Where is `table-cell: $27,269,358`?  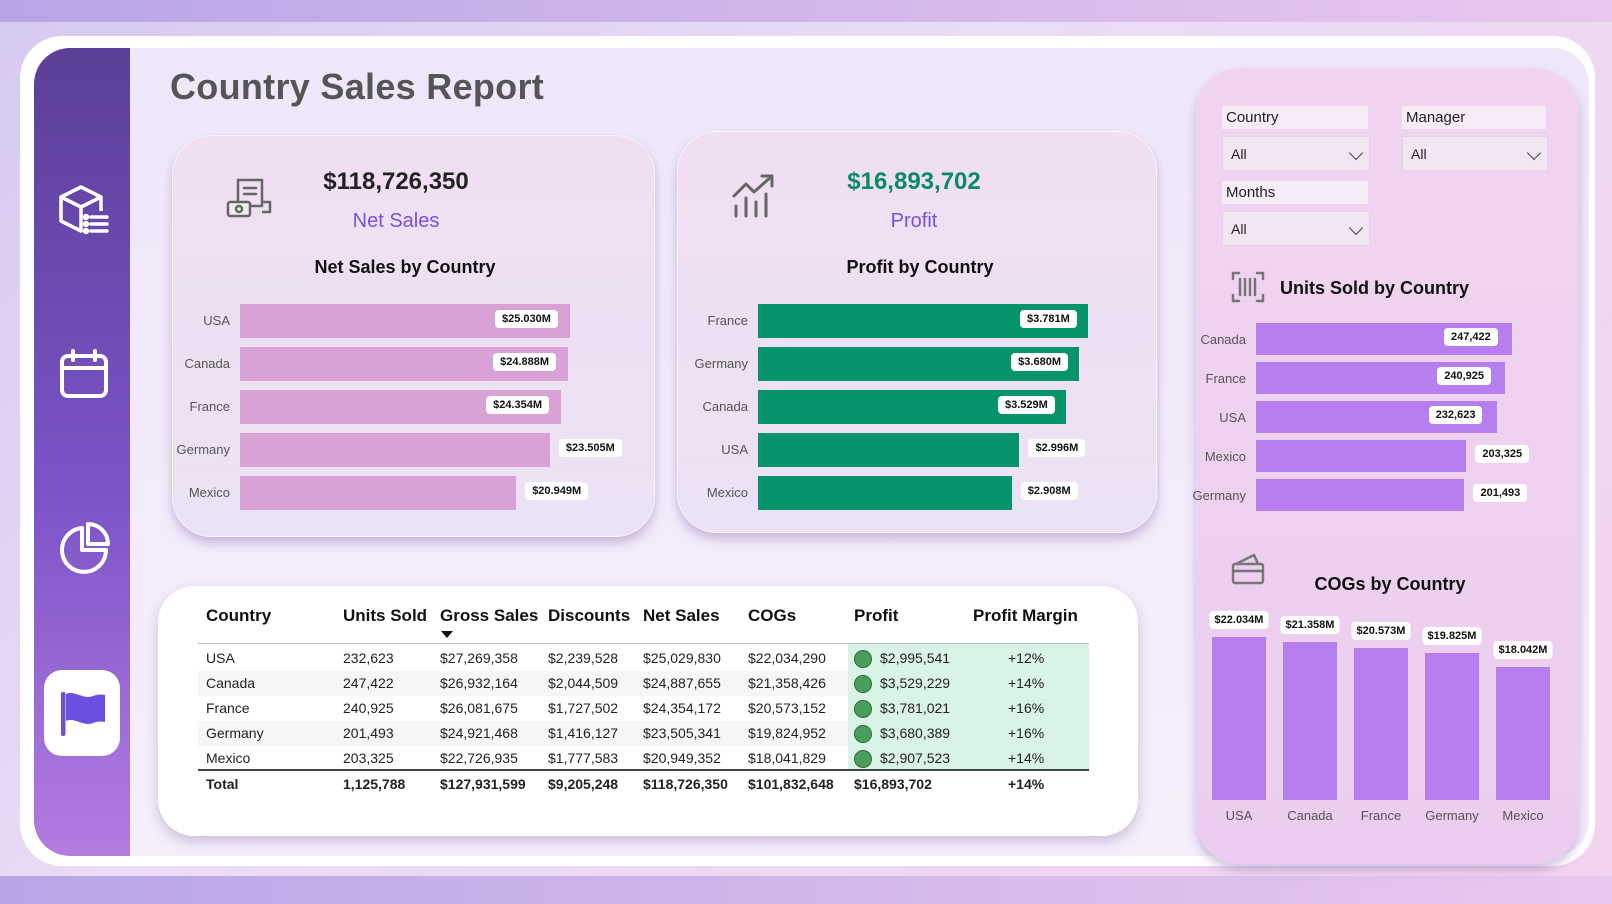
table-cell: $27,269,358 is located at coordinates (479, 658).